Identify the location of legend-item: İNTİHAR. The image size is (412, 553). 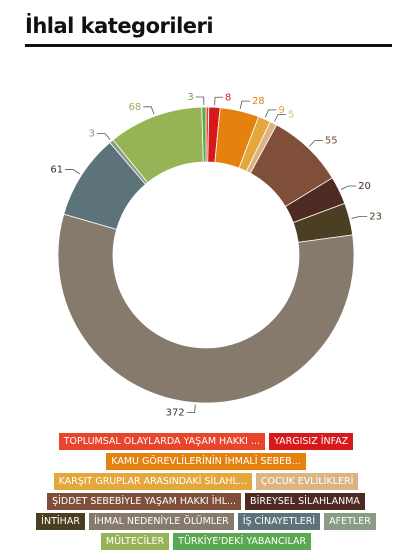
(60, 521).